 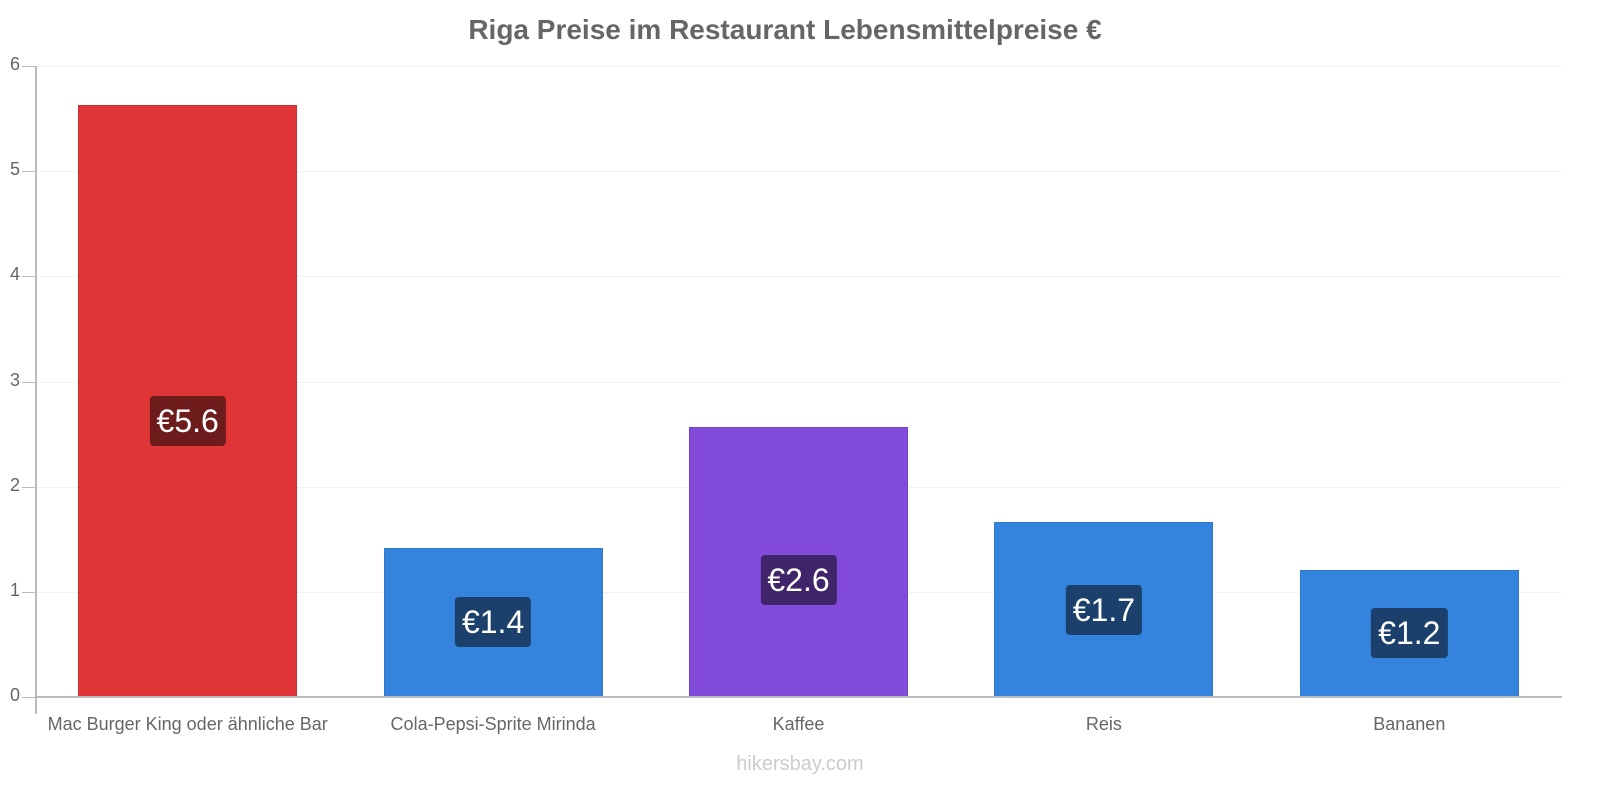 I want to click on x-tick-label: Mac Burger King oder ähnliche Bar, so click(x=187, y=724).